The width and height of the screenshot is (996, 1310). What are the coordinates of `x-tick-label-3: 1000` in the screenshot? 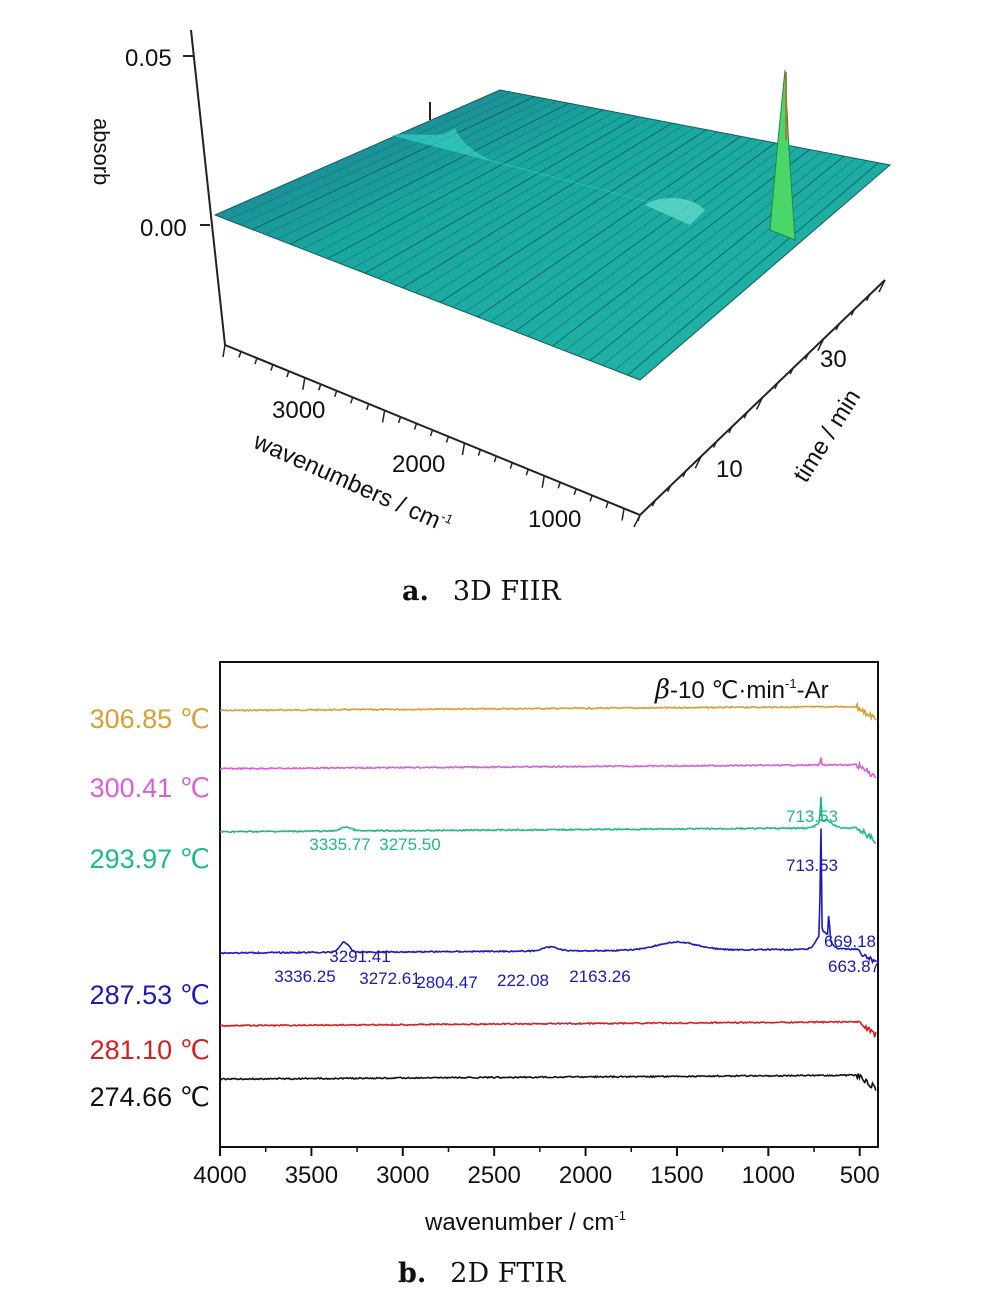 It's located at (554, 519).